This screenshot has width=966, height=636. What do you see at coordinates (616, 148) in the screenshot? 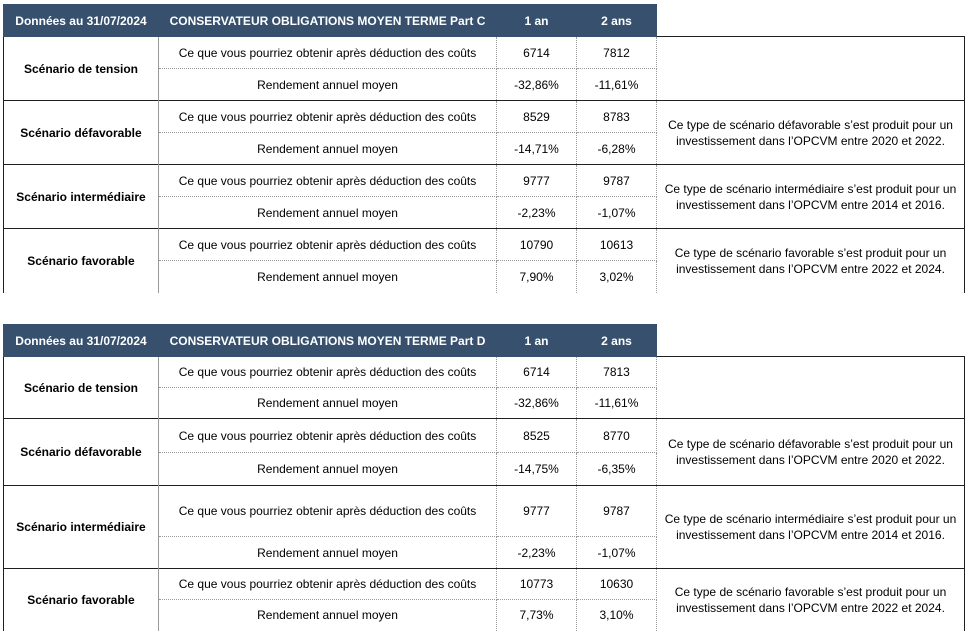
I see `value-2-ans: -6,28%` at bounding box center [616, 148].